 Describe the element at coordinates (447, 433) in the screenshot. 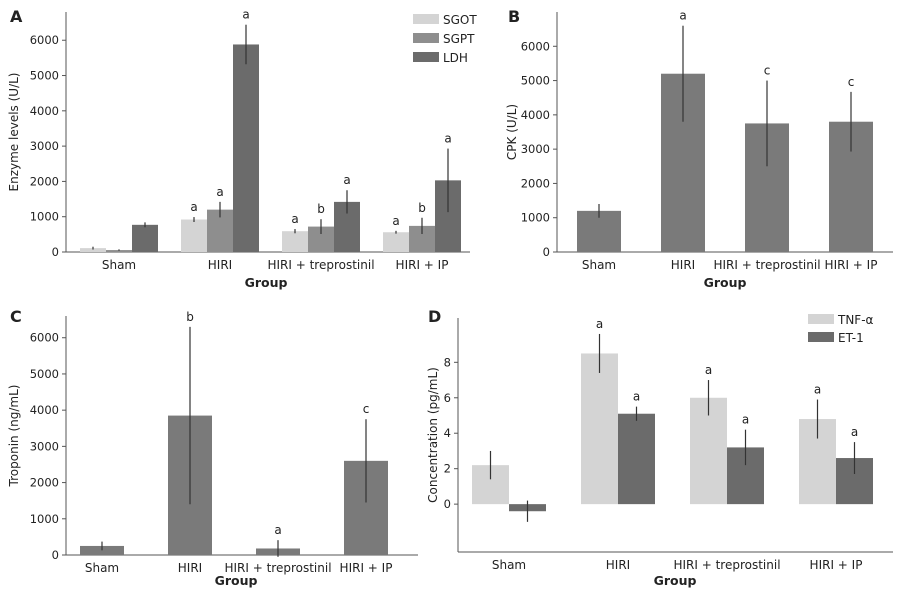

I see `y-tick-label: 4` at that location.